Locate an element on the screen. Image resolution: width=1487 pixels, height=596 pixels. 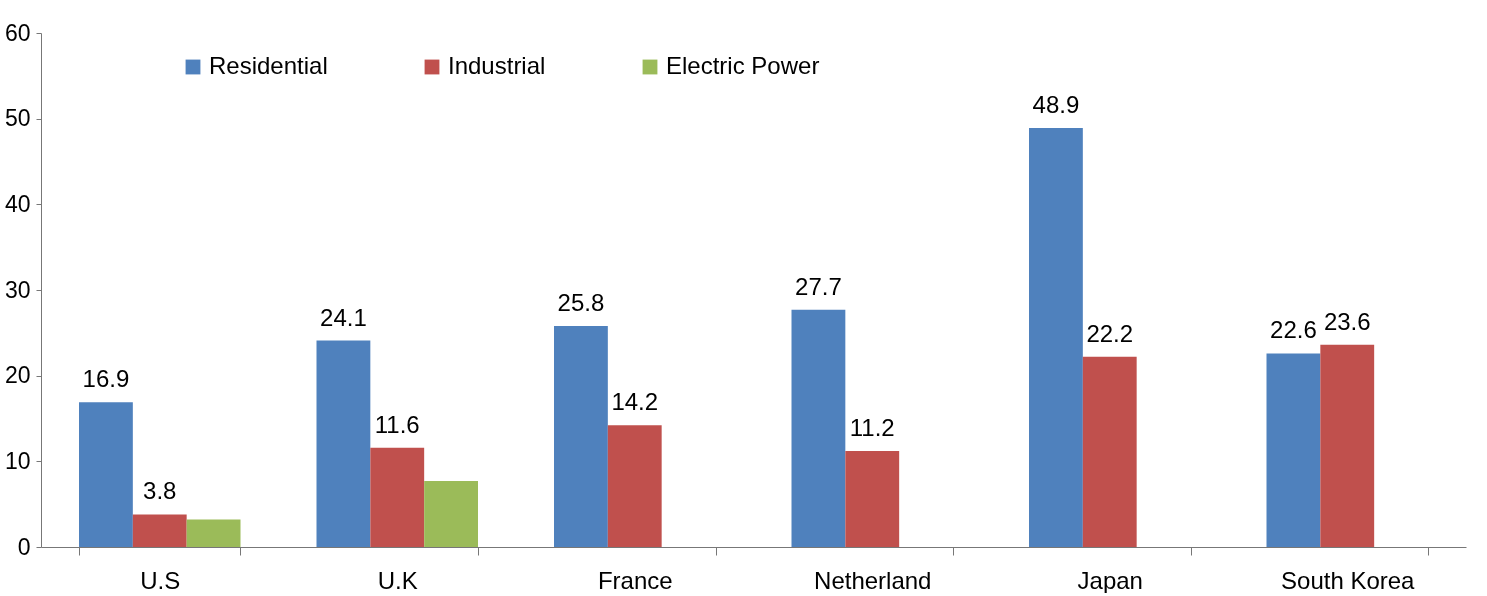
data-label: 24.1 is located at coordinates (343, 317).